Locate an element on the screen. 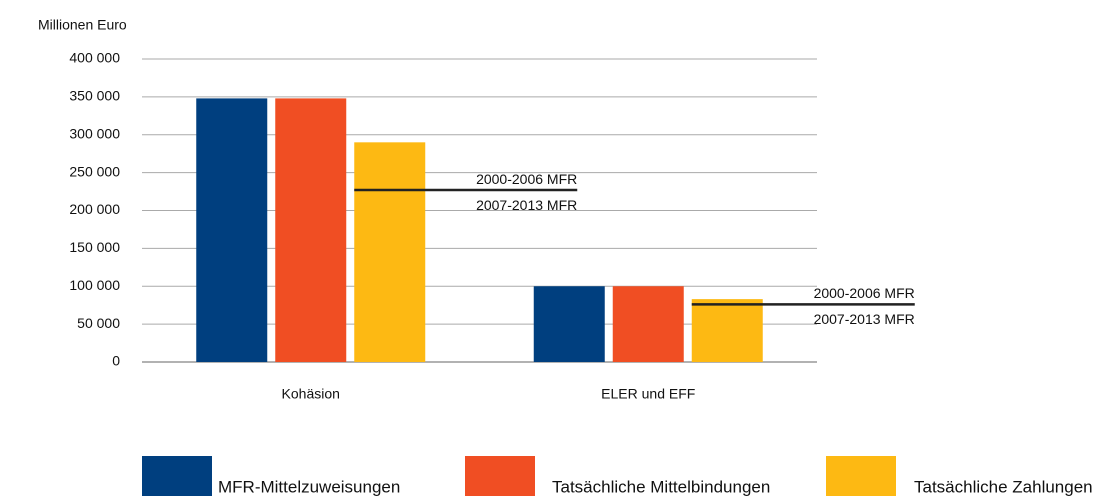 The image size is (1104, 499). x-tick-label: ELER und EFF is located at coordinates (648, 394).